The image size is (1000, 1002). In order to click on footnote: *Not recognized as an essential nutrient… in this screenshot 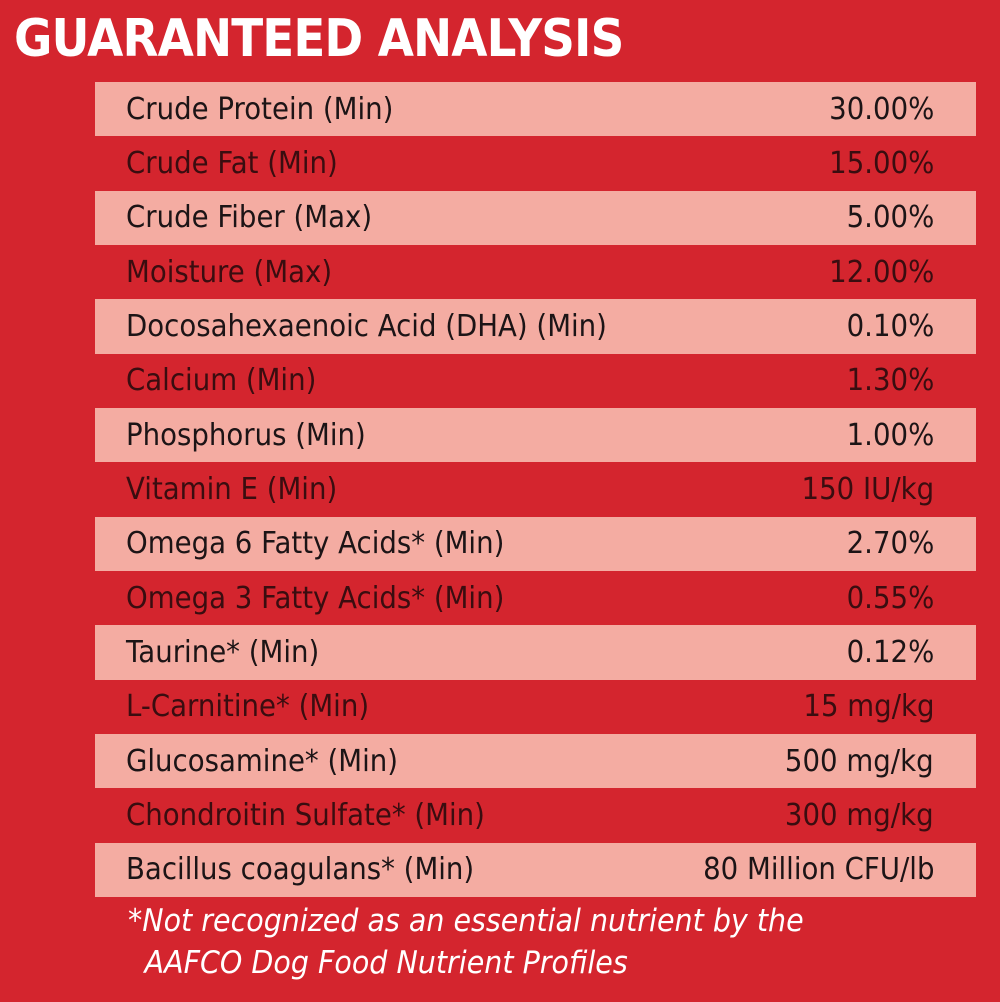, I will do `click(514, 942)`.